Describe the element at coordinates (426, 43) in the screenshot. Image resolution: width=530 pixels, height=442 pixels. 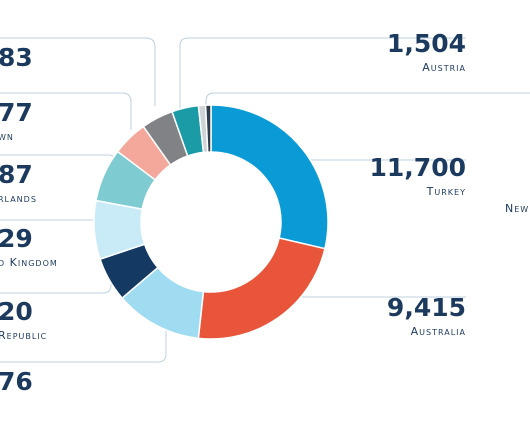
I see `value-label: 1,504` at that location.